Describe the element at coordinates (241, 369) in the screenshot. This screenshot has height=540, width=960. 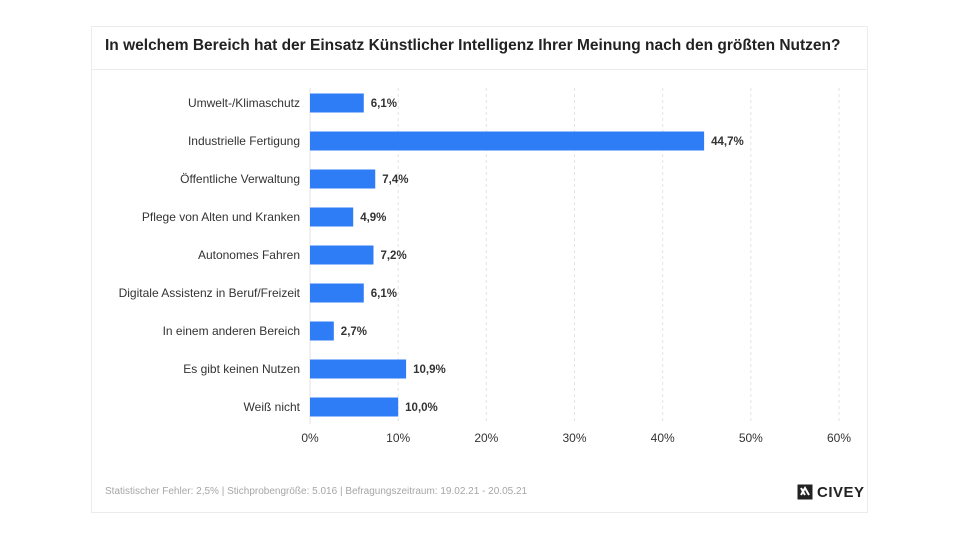
I see `category-label: Es gibt keinen Nutzen` at that location.